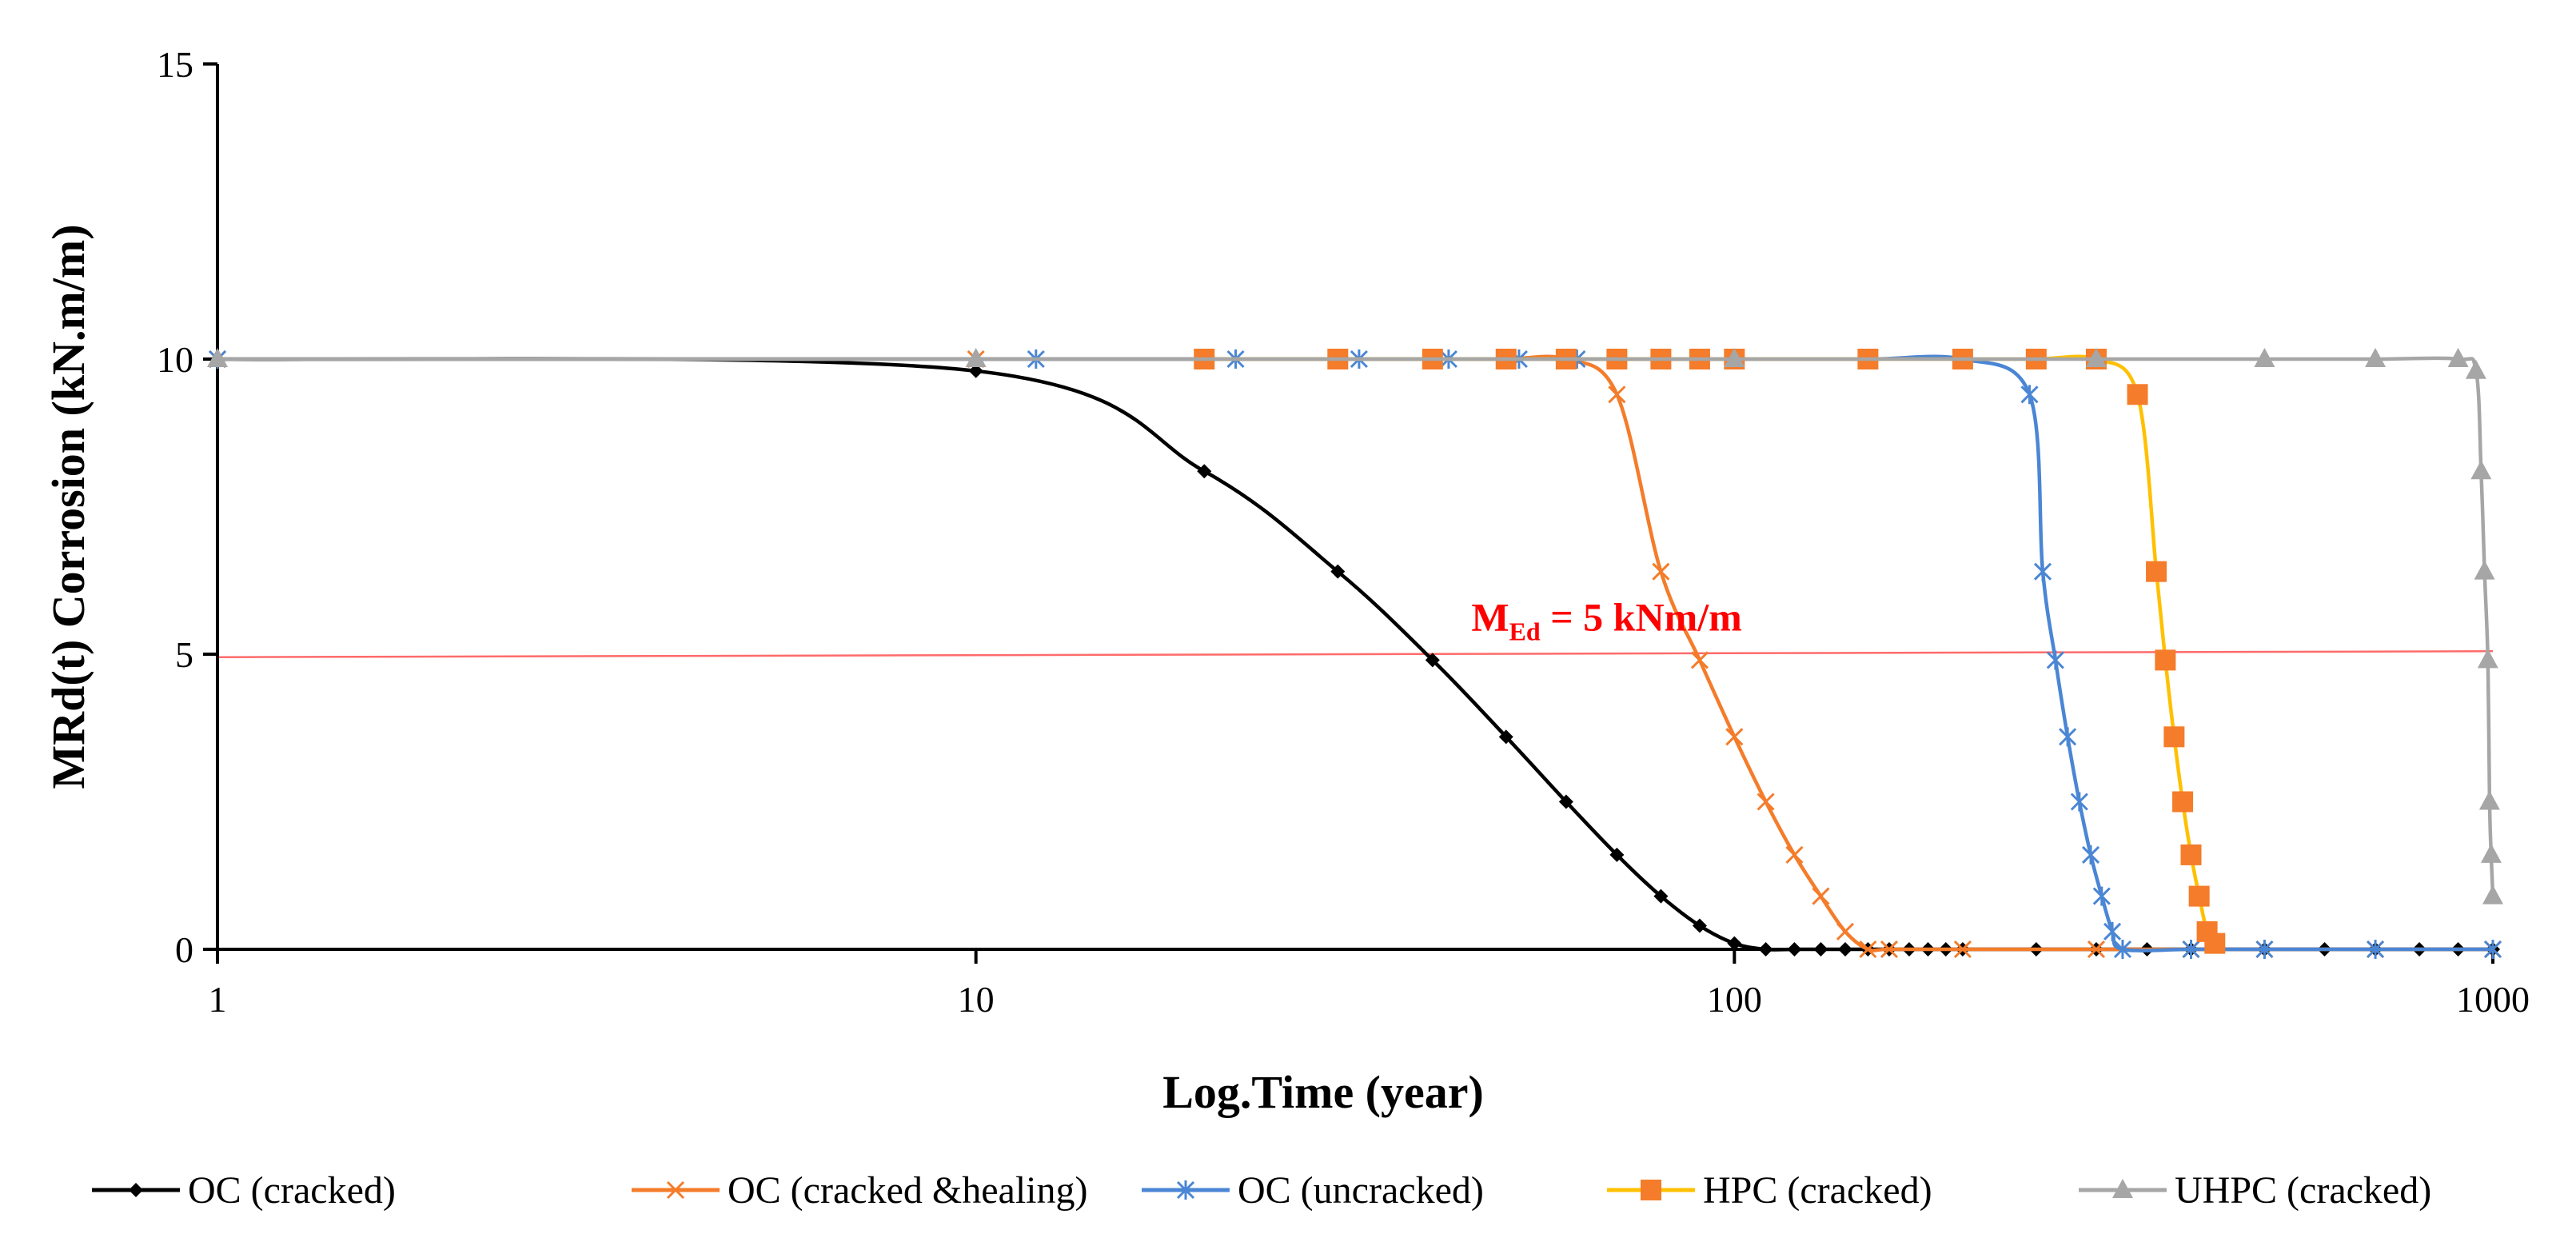 This screenshot has width=2576, height=1246. I want to click on legend-item-oc-uncracked-label: OC (uncracked), so click(1361, 1190).